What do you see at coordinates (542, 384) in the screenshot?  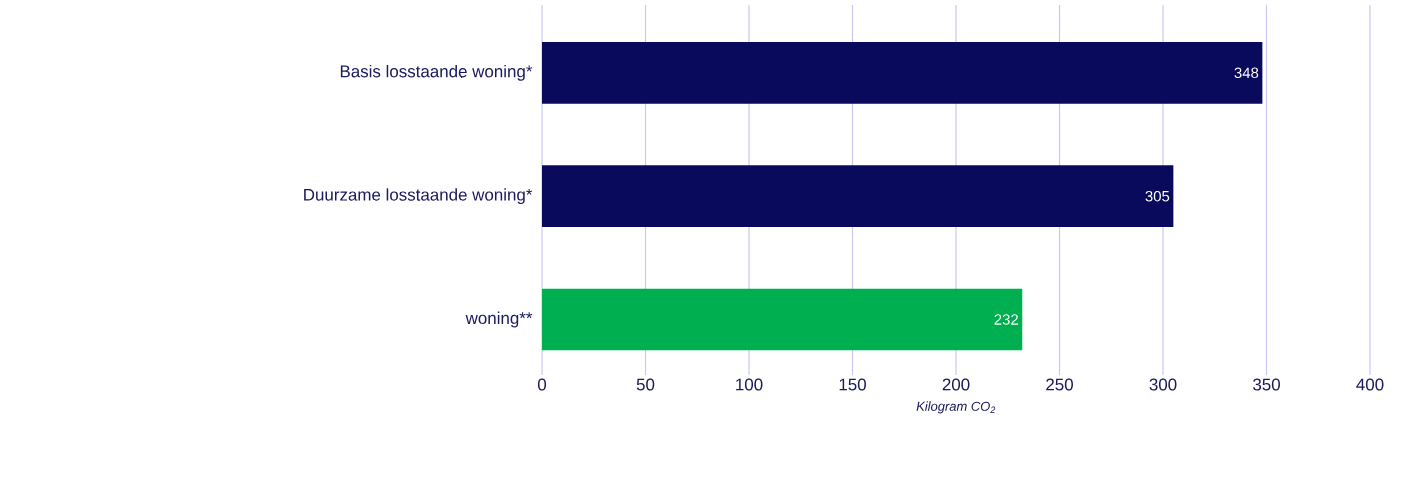 I see `x-tick-label: 0` at bounding box center [542, 384].